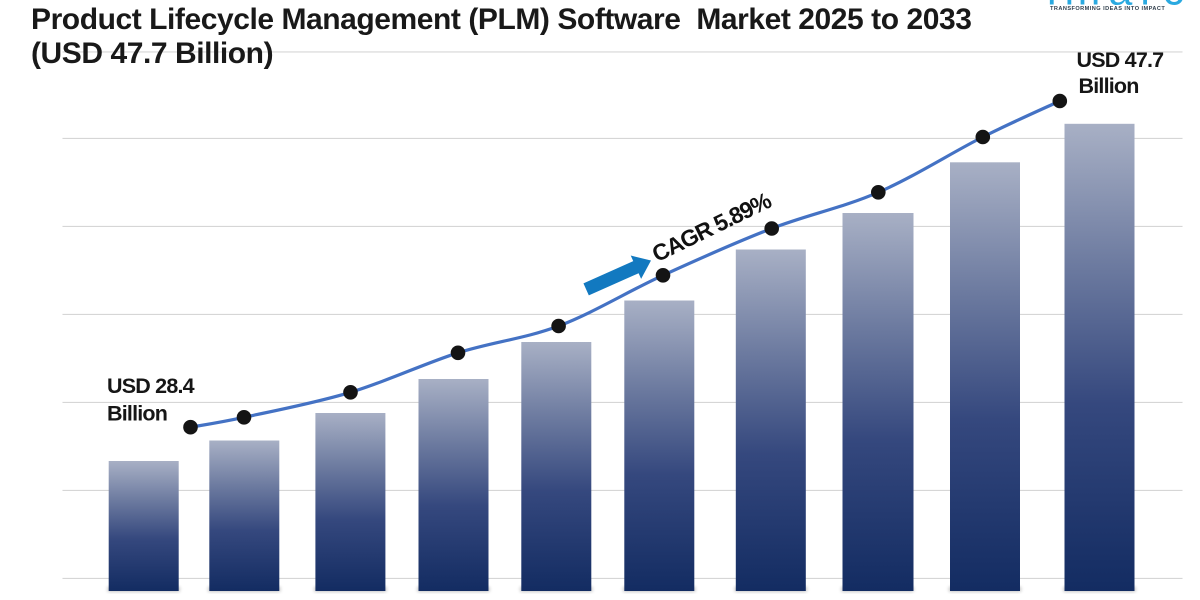 The height and width of the screenshot is (600, 1200). I want to click on svg-text: imarc, so click(1119, 7).